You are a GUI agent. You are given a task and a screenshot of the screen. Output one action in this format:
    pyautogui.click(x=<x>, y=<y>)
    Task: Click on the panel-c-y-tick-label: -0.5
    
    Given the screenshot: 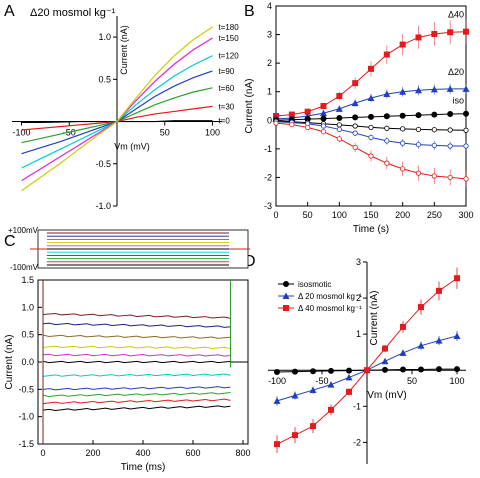 What is the action you would take?
    pyautogui.click(x=26, y=389)
    